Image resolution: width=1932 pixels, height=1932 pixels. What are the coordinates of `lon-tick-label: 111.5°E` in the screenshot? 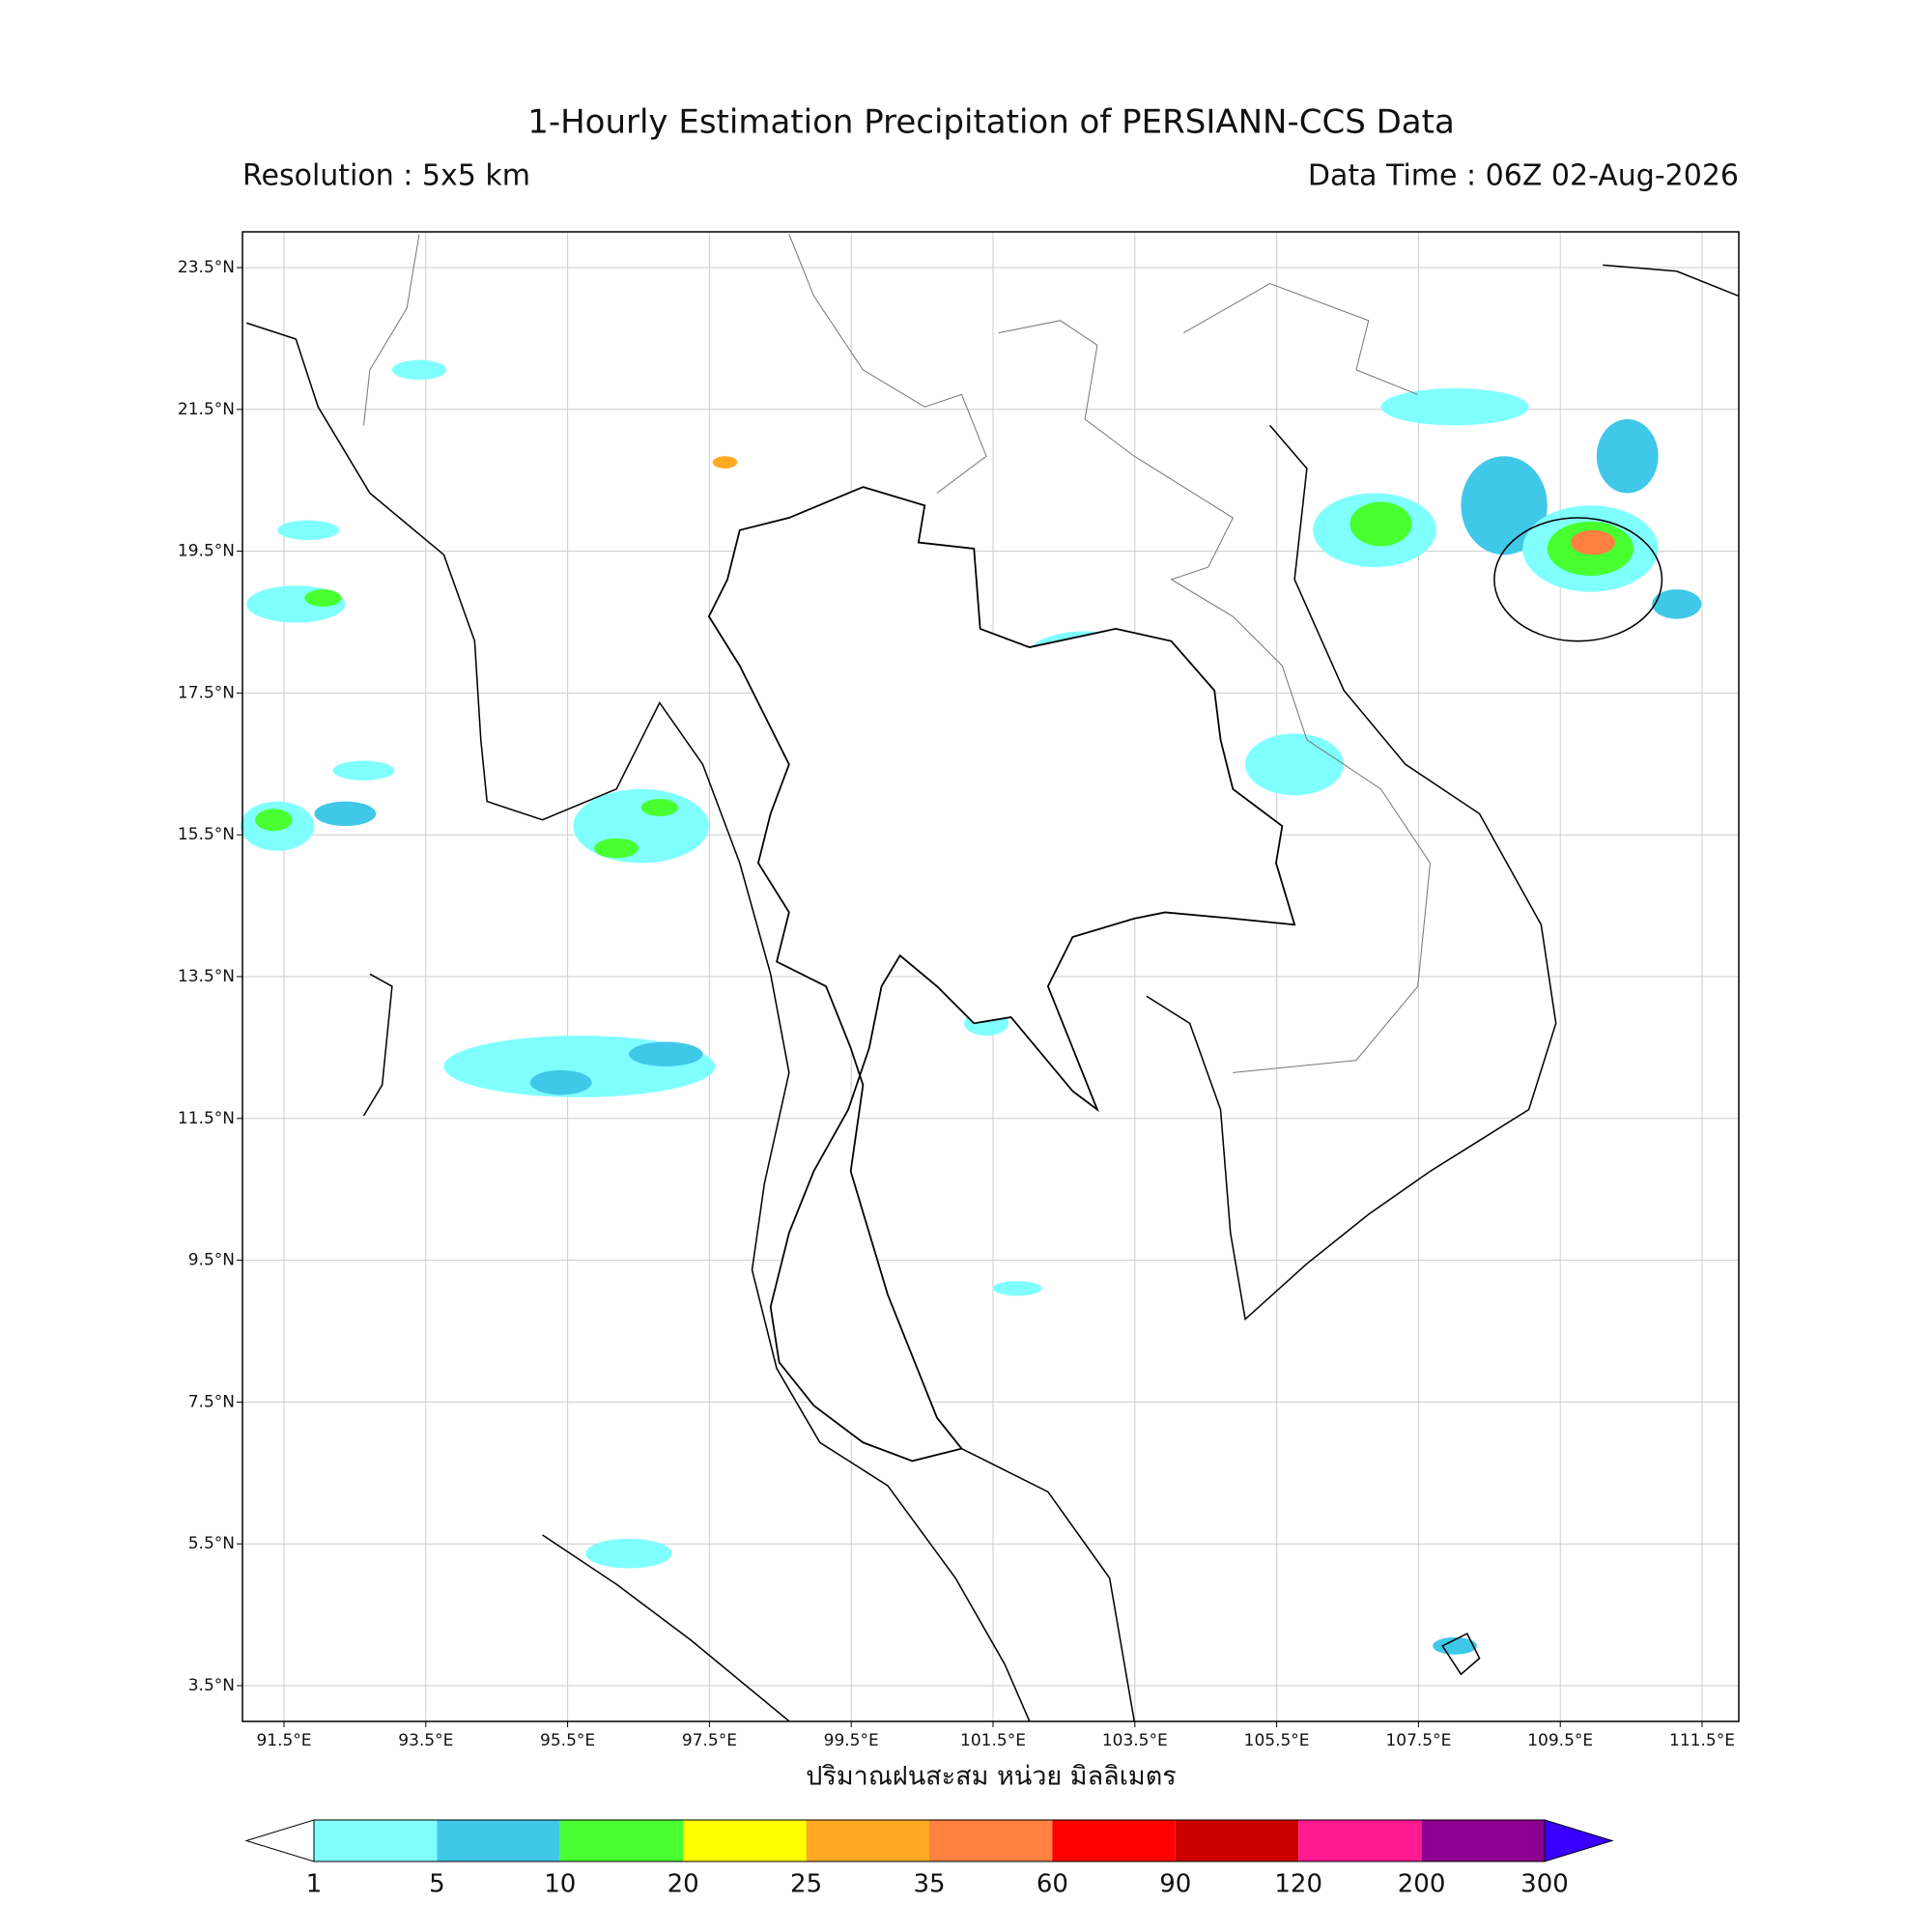 It's located at (1702, 1740).